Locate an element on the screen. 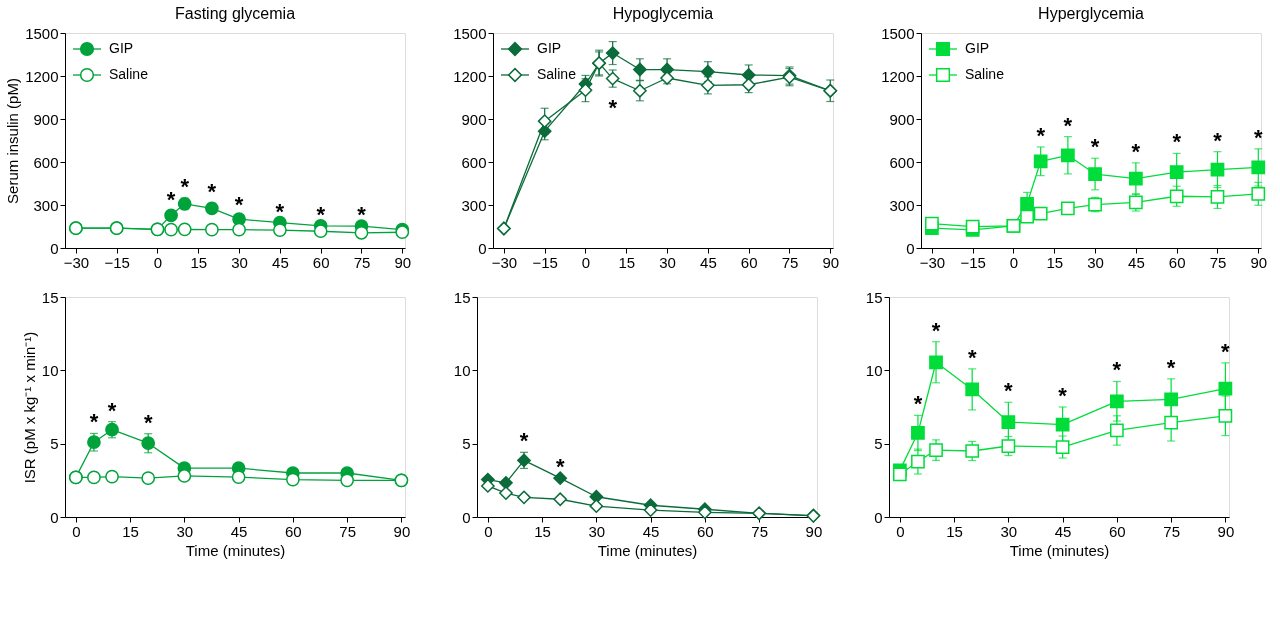 This screenshot has height=620, width=1280. chart-title: Hyperglycemia is located at coordinates (1091, 13).